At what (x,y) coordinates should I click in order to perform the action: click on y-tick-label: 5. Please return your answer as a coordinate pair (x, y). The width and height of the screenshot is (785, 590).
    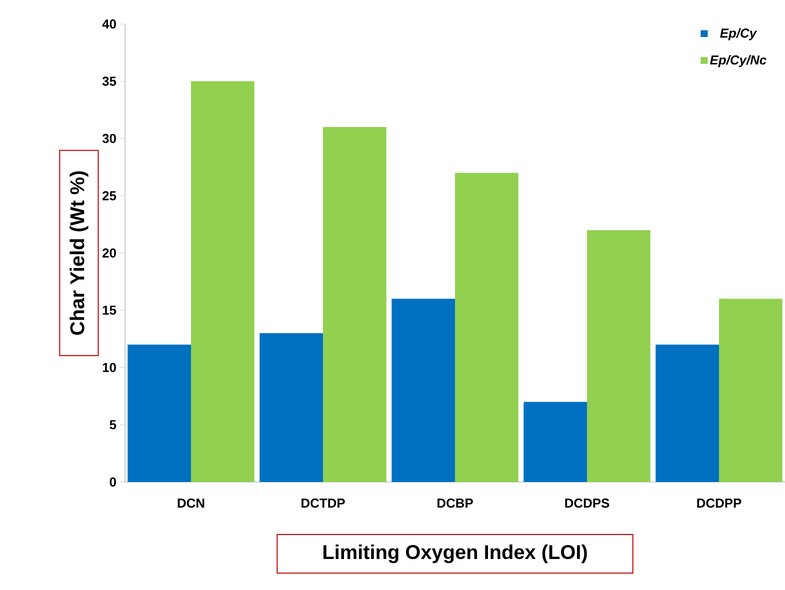
    Looking at the image, I should click on (113, 425).